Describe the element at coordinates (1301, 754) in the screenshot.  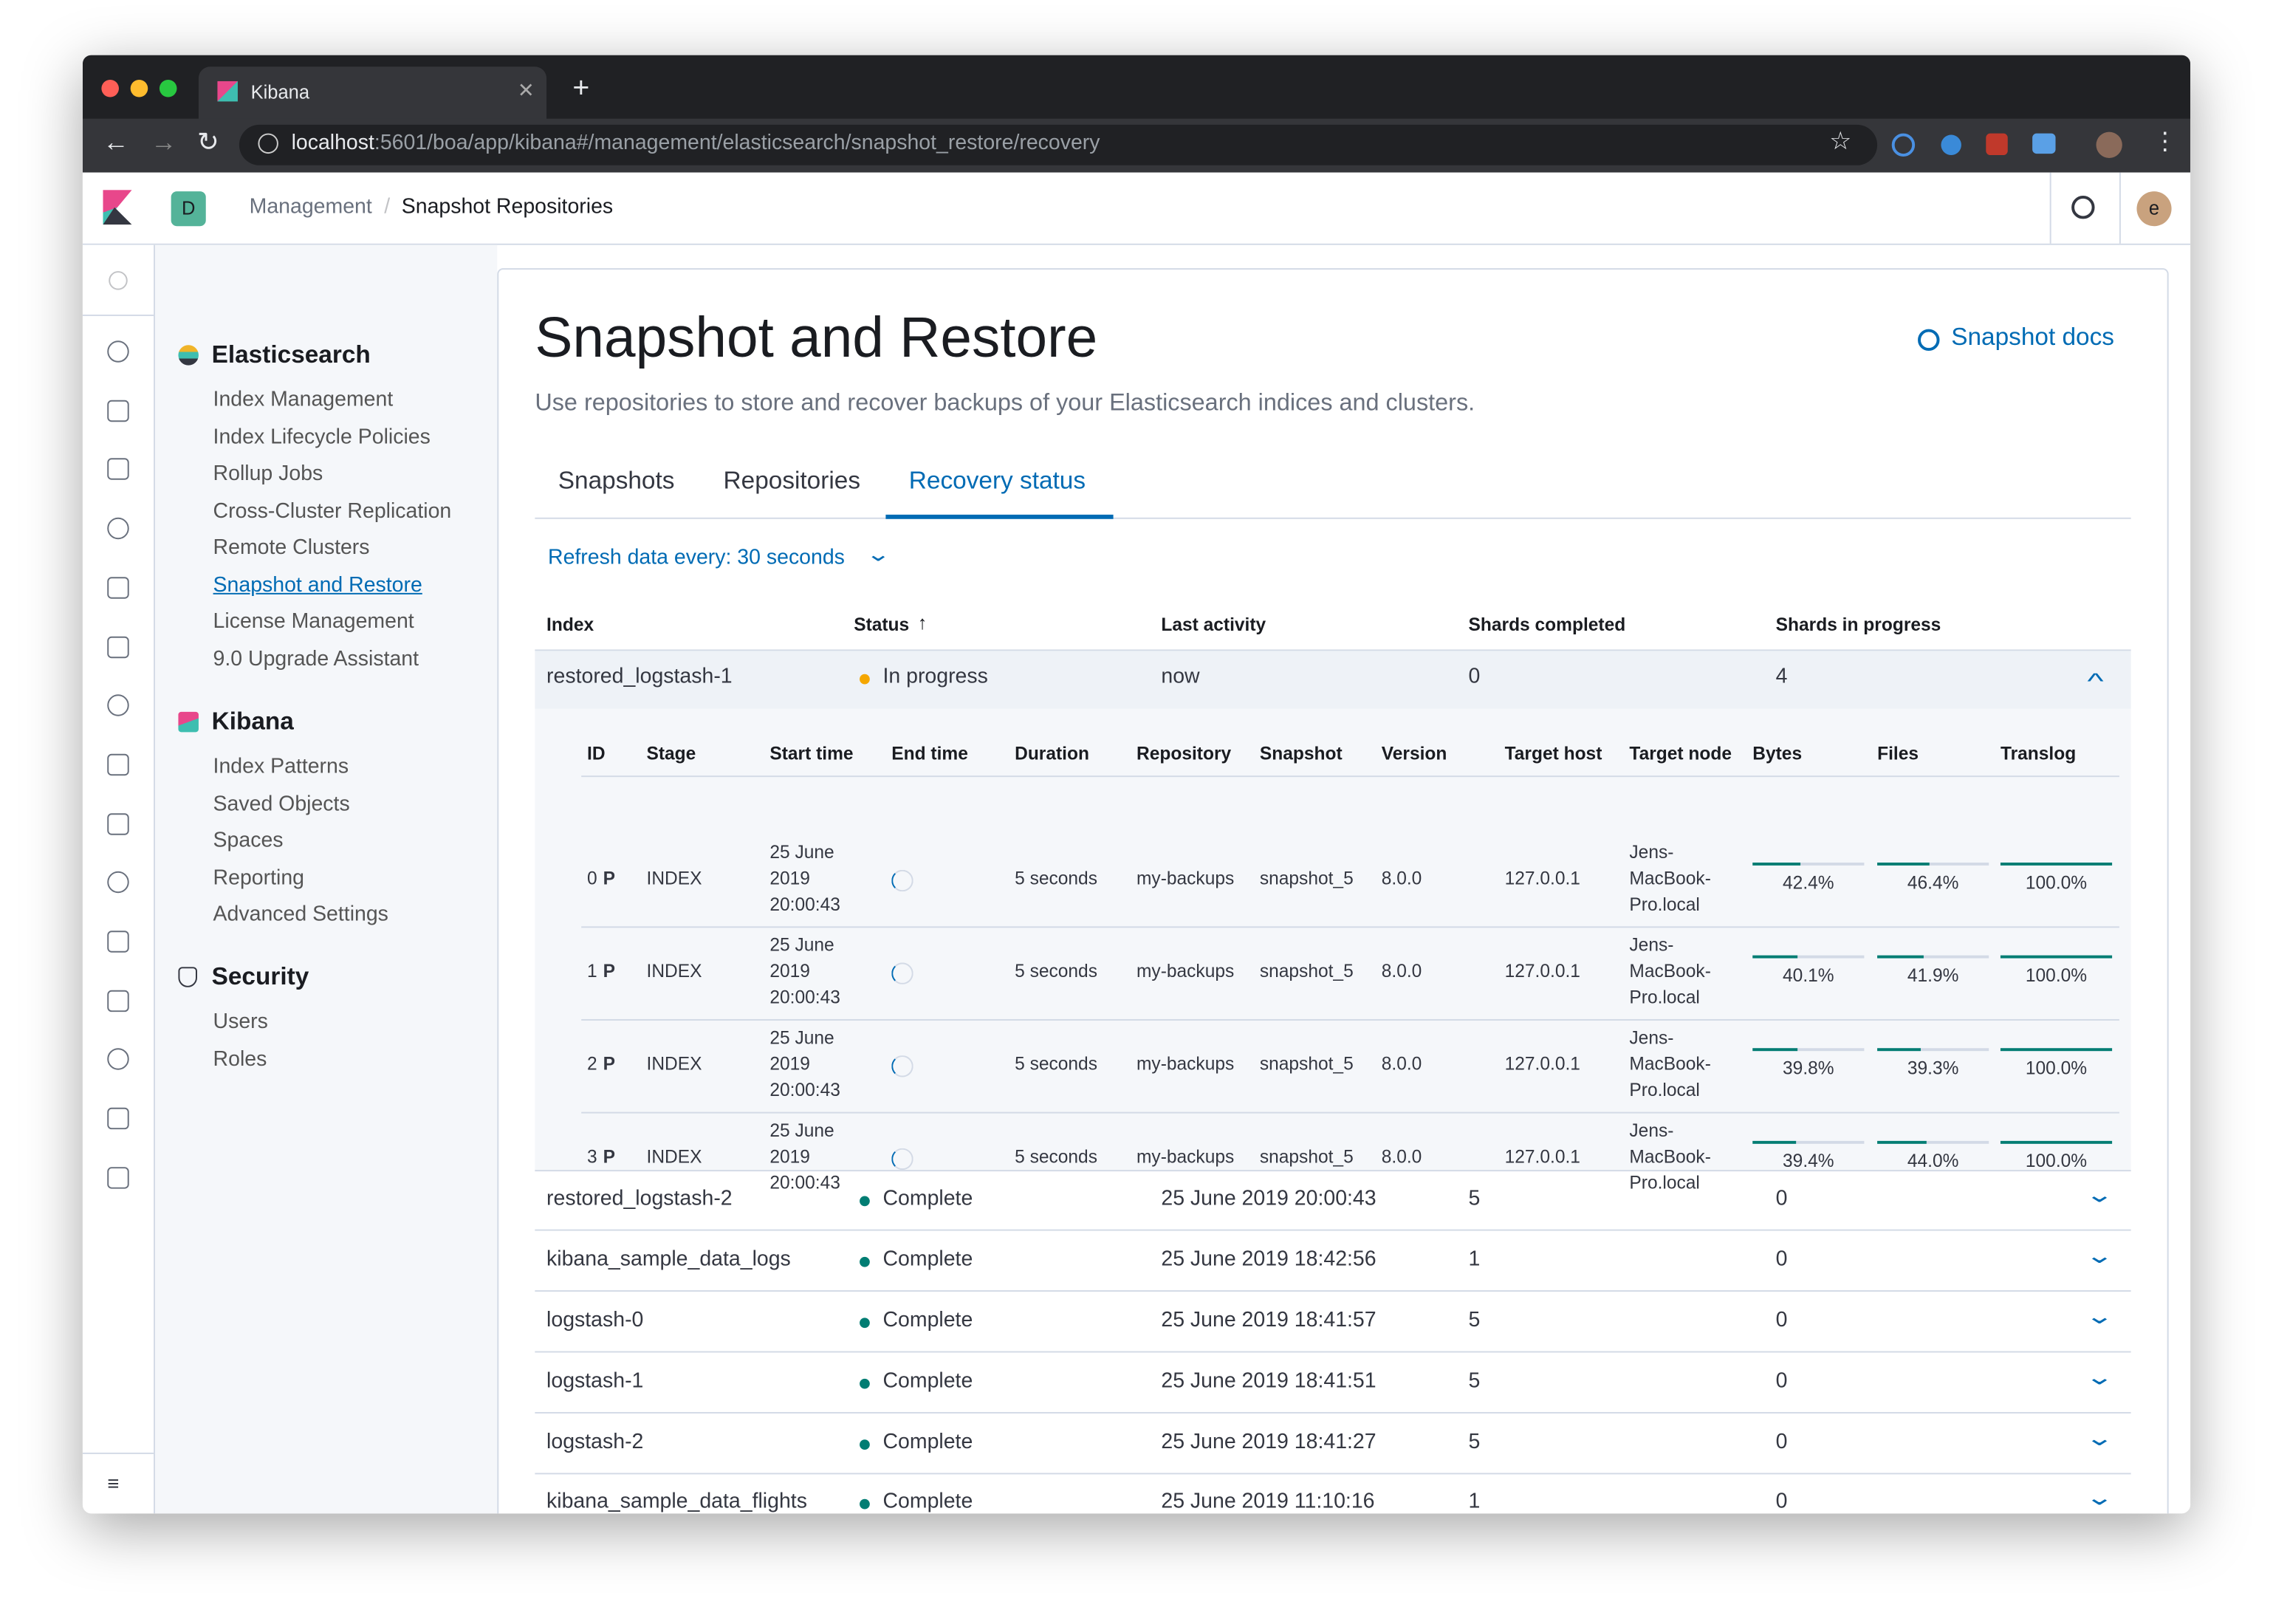
I see `detail-column-header: Snapshot` at that location.